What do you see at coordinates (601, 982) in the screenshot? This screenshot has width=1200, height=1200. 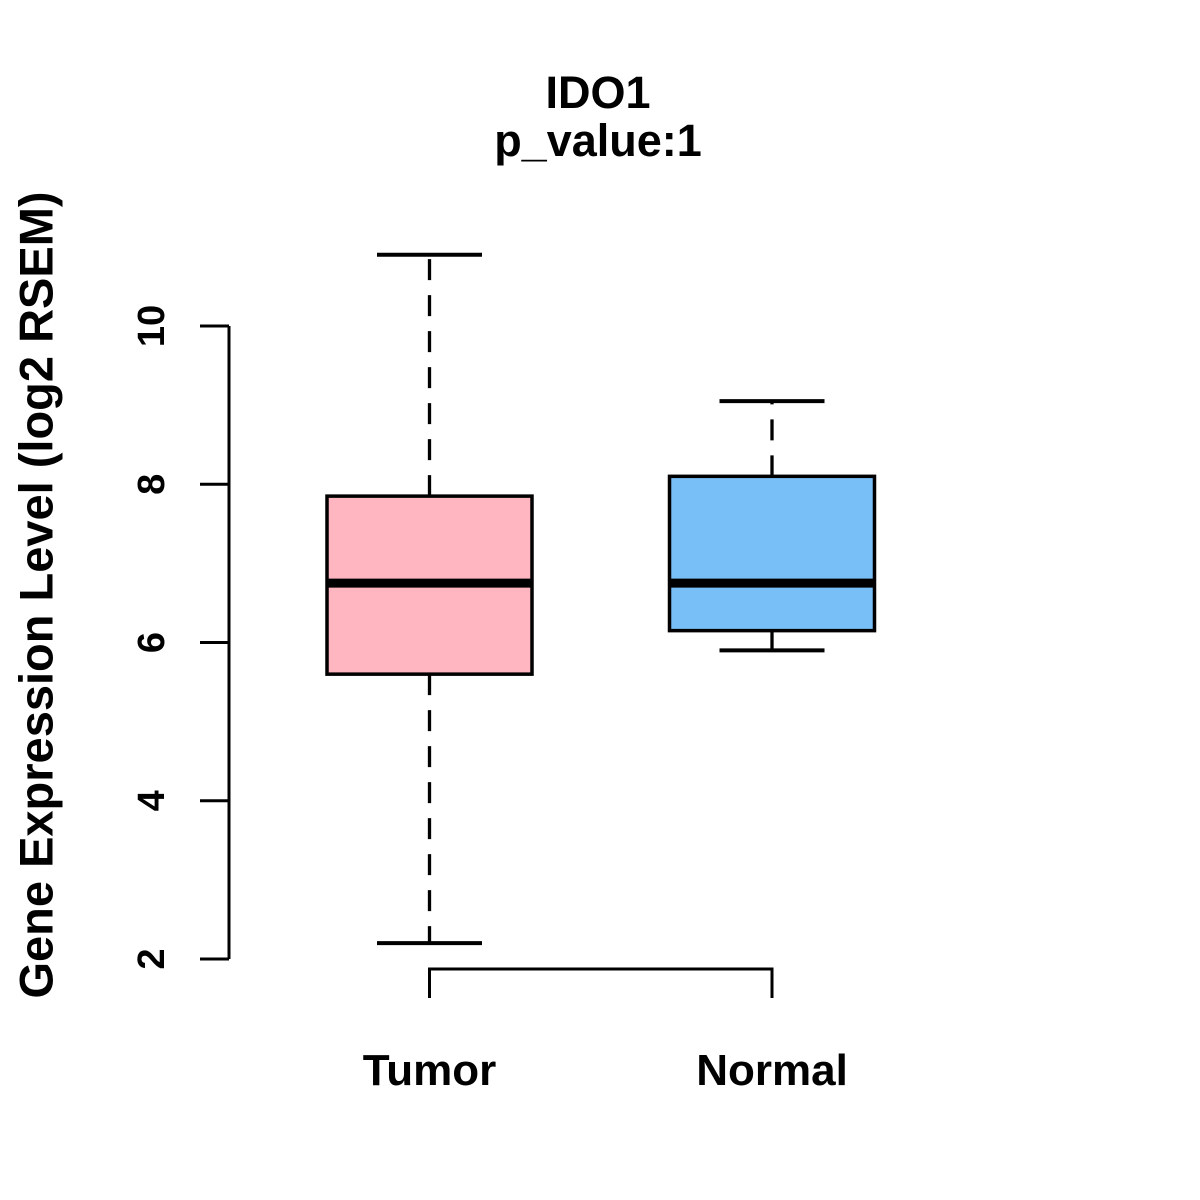 I see `x-axis-bracket` at bounding box center [601, 982].